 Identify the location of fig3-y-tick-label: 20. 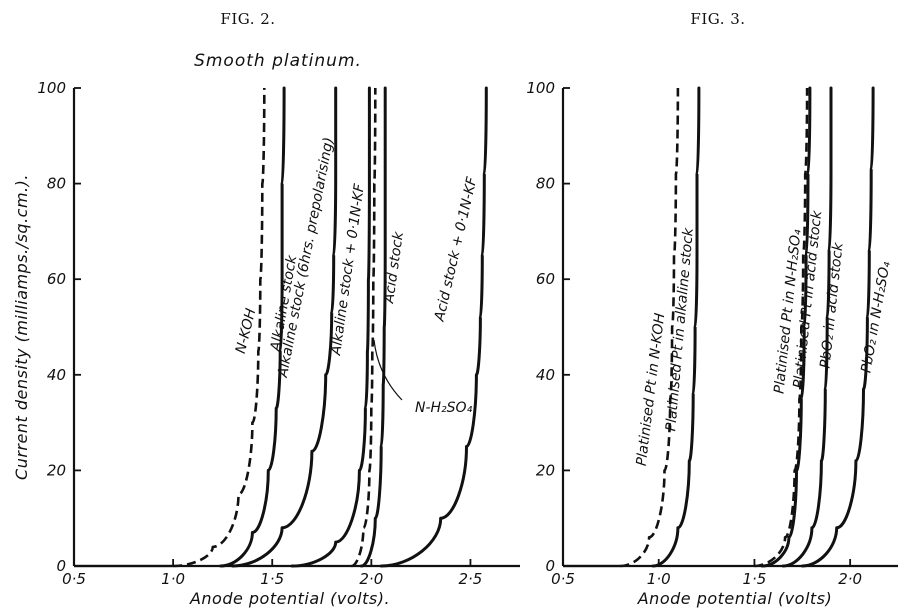
(545, 470).